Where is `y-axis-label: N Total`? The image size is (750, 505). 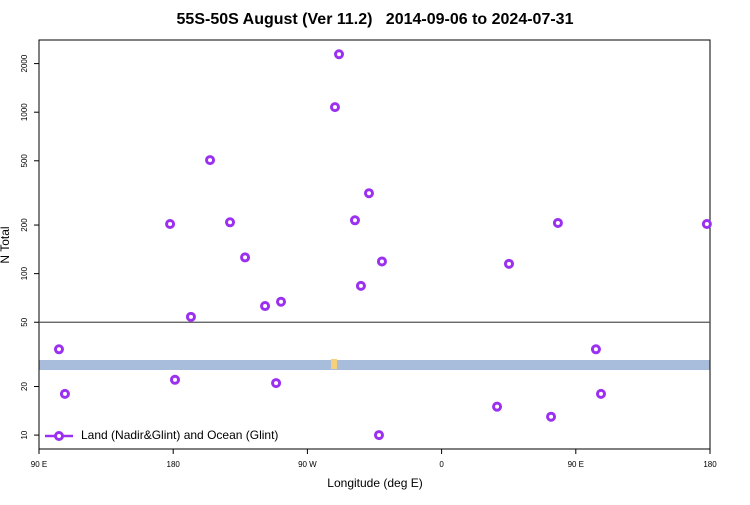 y-axis-label: N Total is located at coordinates (6, 244).